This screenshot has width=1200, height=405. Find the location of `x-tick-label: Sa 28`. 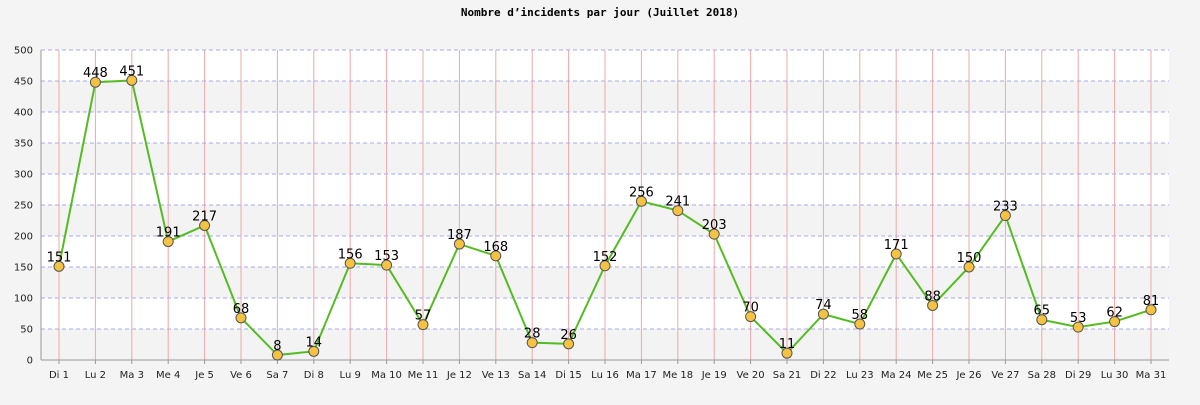

x-tick-label: Sa 28 is located at coordinates (1042, 375).